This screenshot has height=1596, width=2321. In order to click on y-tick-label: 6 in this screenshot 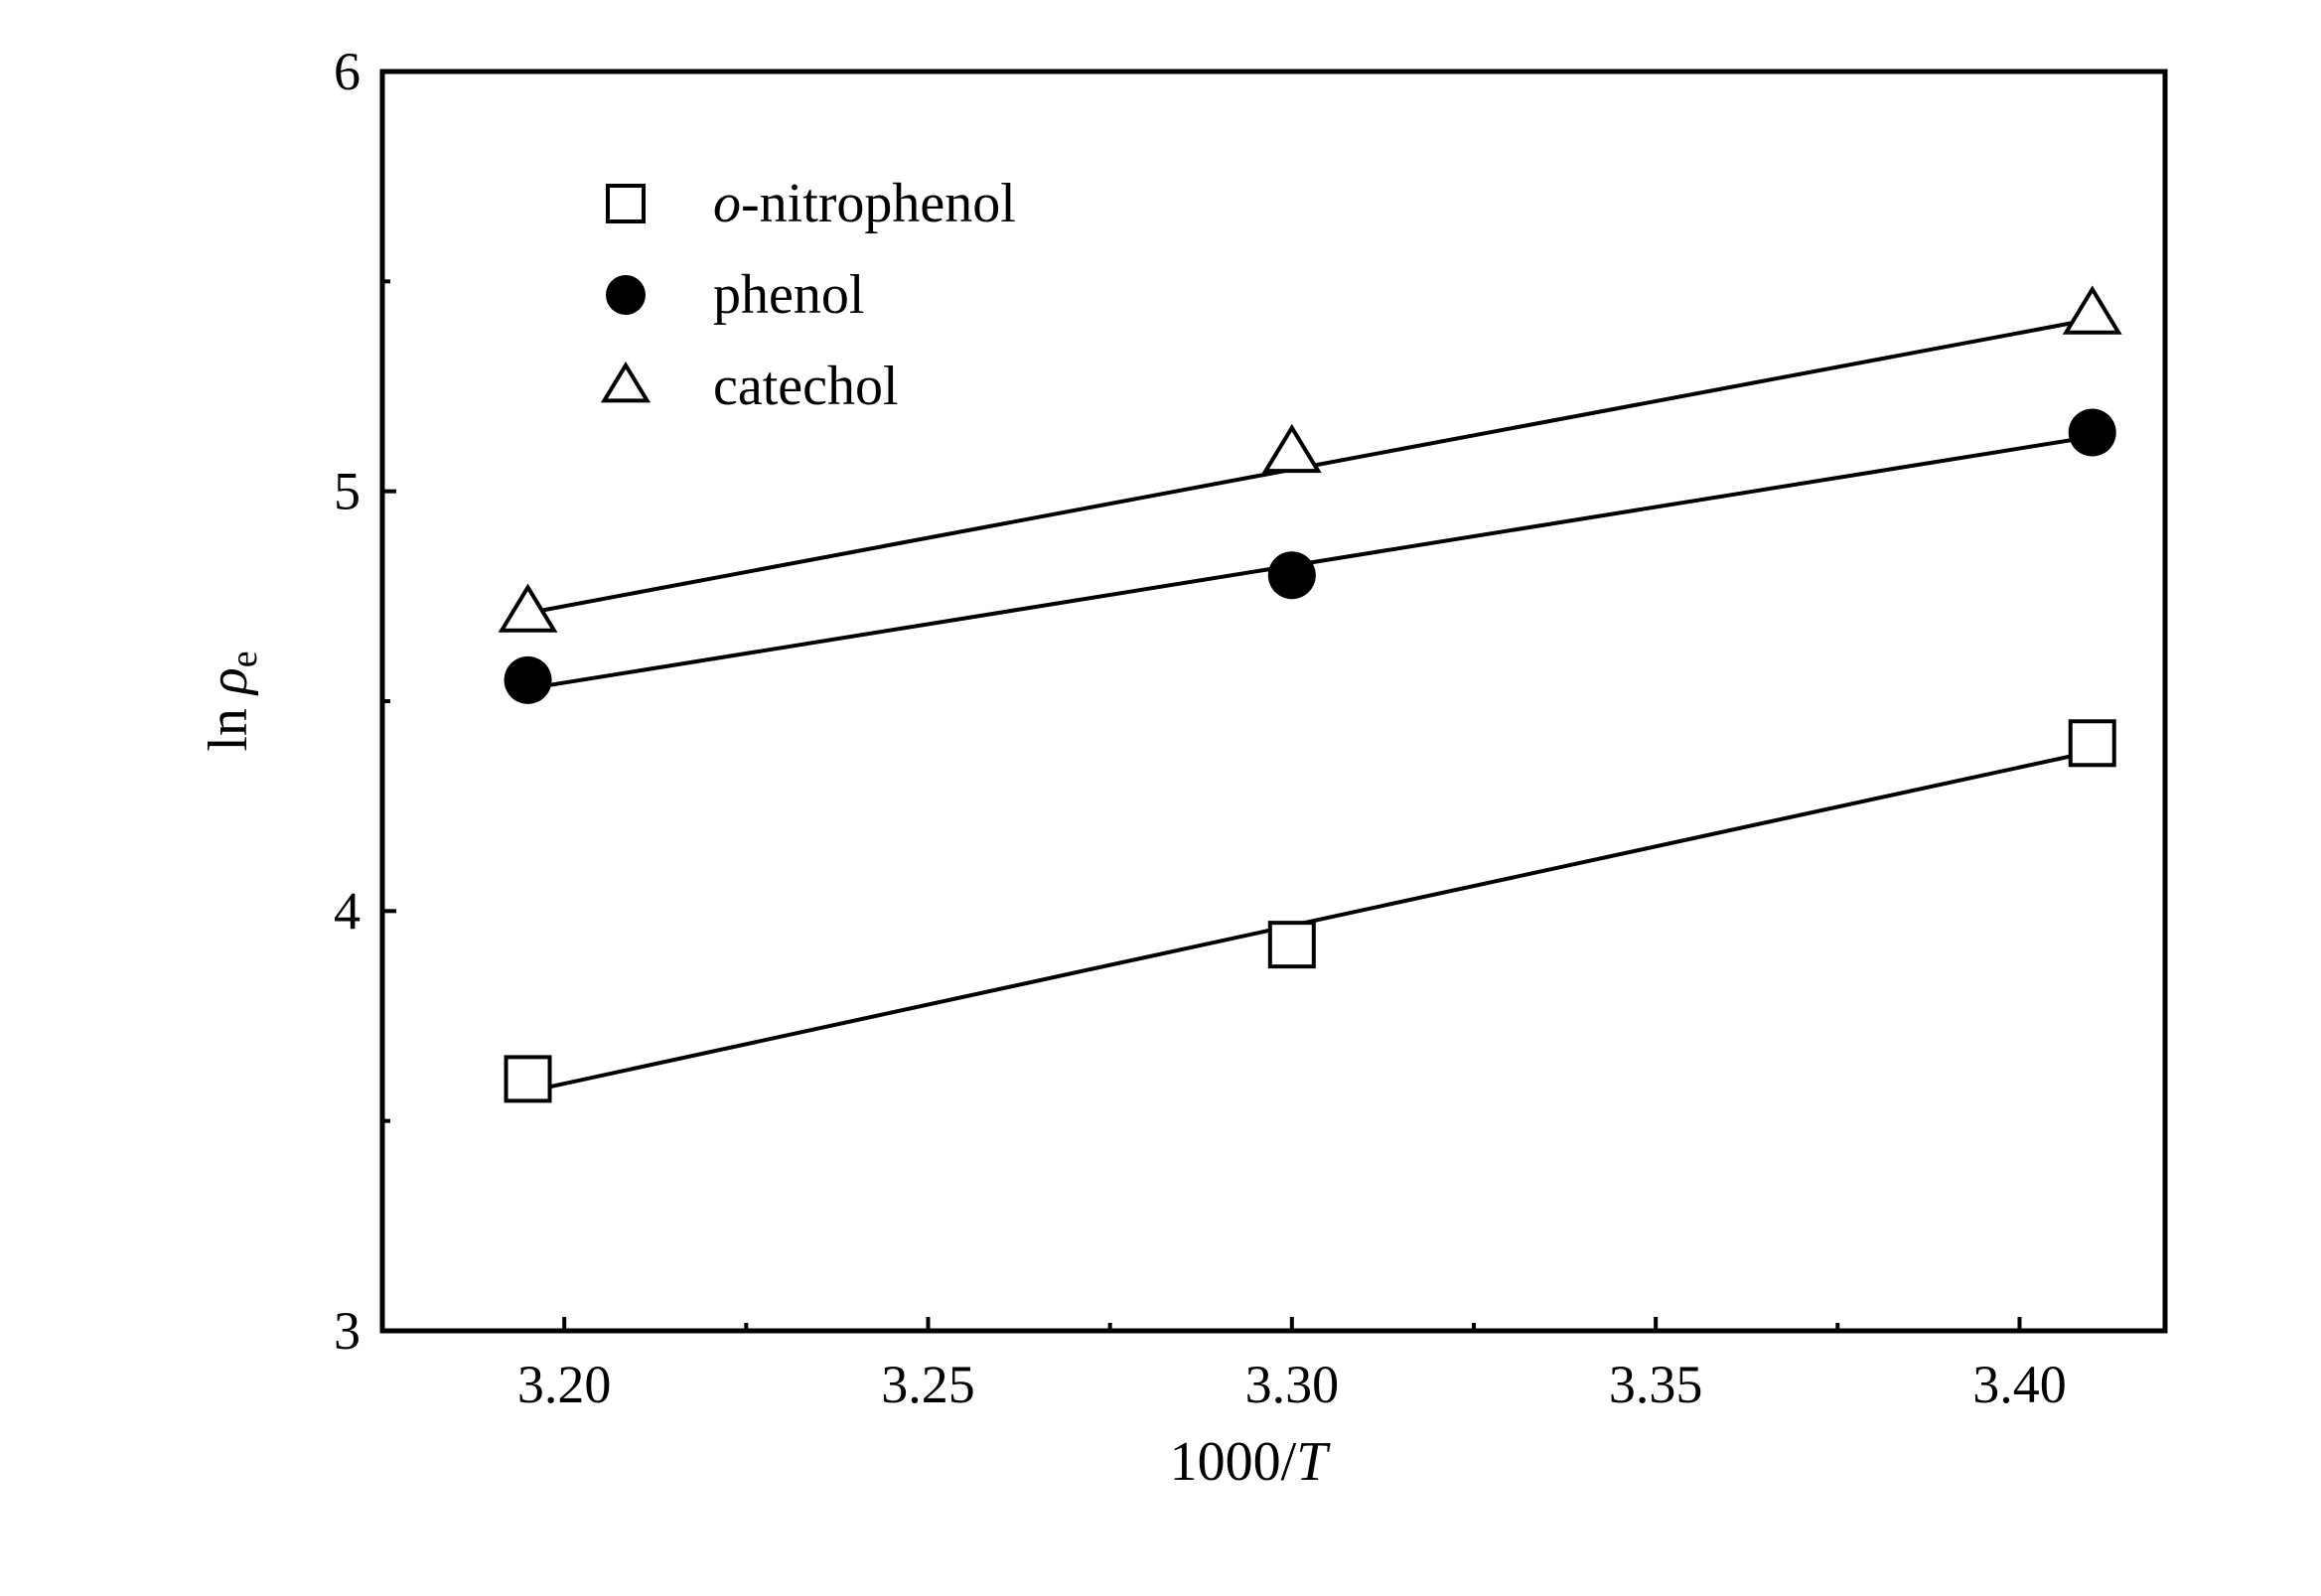, I will do `click(347, 72)`.